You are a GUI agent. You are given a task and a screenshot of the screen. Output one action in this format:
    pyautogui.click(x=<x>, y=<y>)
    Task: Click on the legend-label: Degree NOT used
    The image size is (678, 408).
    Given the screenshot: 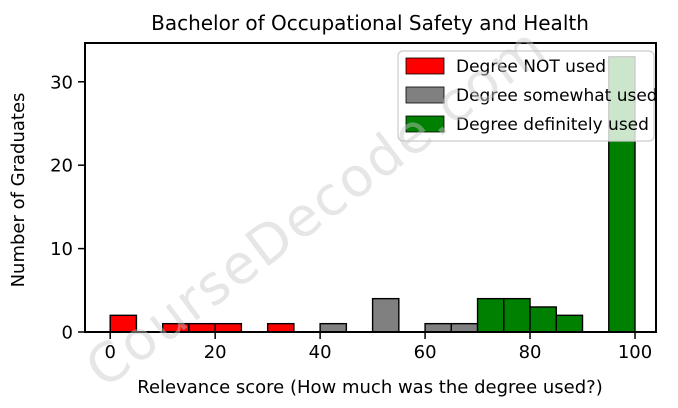 What is the action you would take?
    pyautogui.click(x=531, y=67)
    